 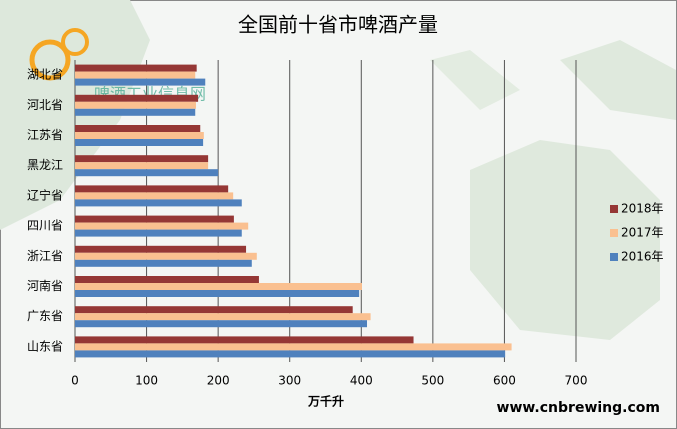 What do you see at coordinates (45, 165) in the screenshot?
I see `y-tick-label: 黑龙江` at bounding box center [45, 165].